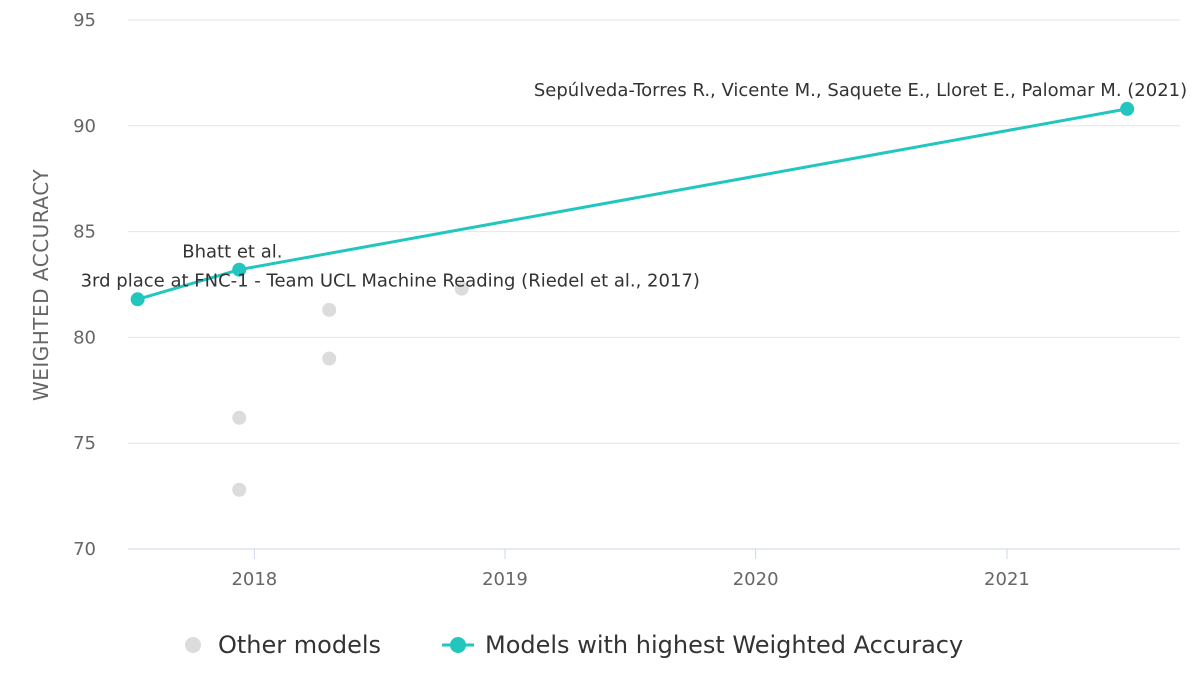 The width and height of the screenshot is (1200, 700). What do you see at coordinates (84, 20) in the screenshot?
I see `y-tick-label: 95` at bounding box center [84, 20].